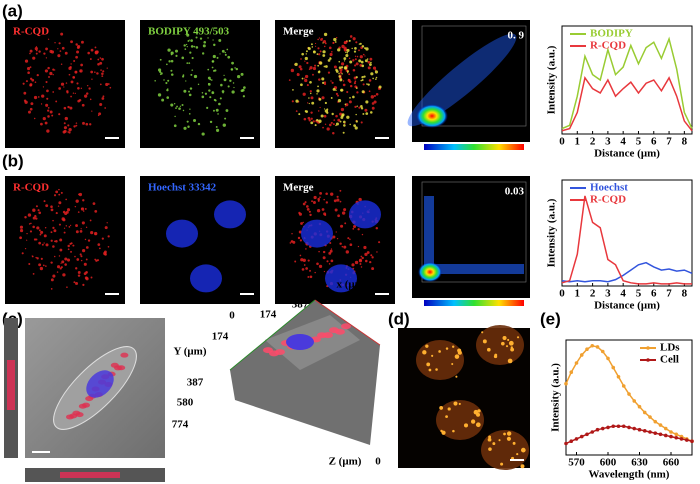 The image size is (700, 484). Describe the element at coordinates (370, 300) in the screenshot. I see `tick-label: 774` at that location.